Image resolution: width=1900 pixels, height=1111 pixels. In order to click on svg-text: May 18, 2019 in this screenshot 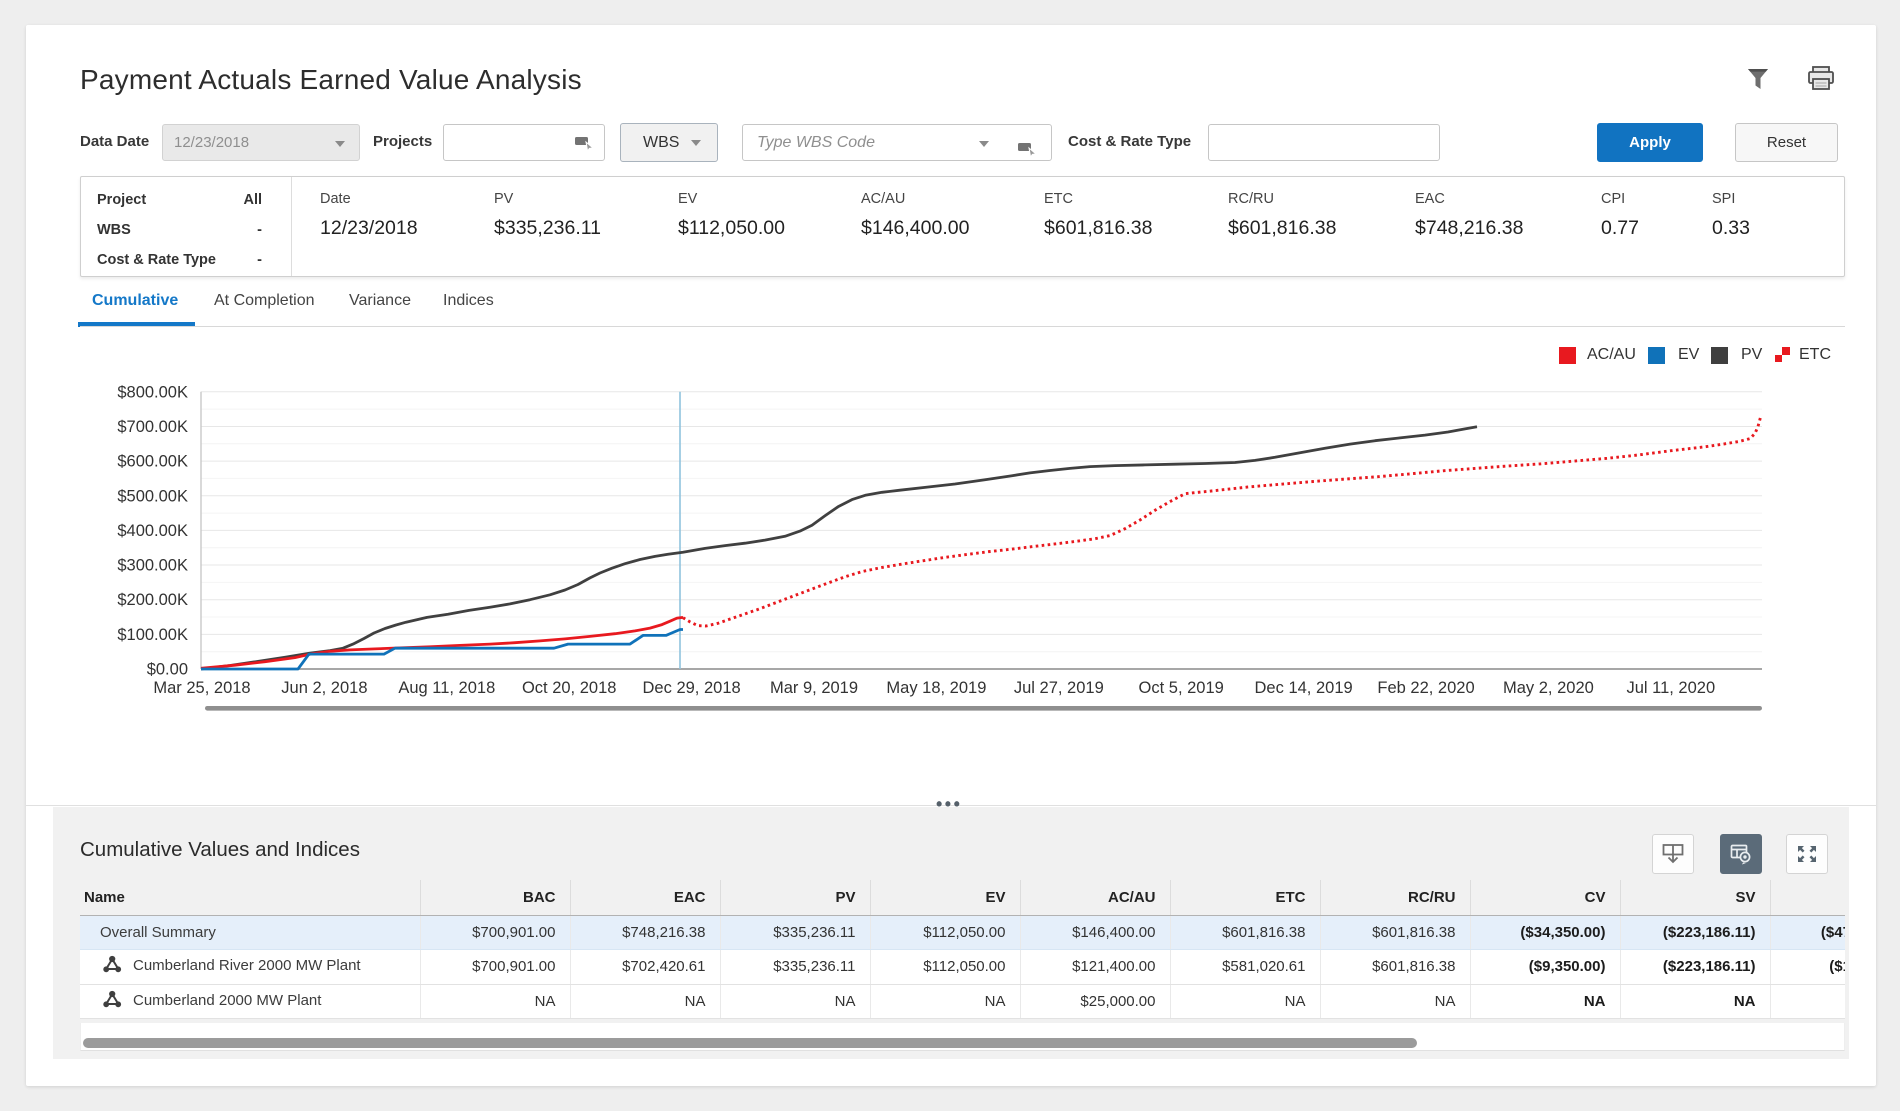, I will do `click(936, 688)`.